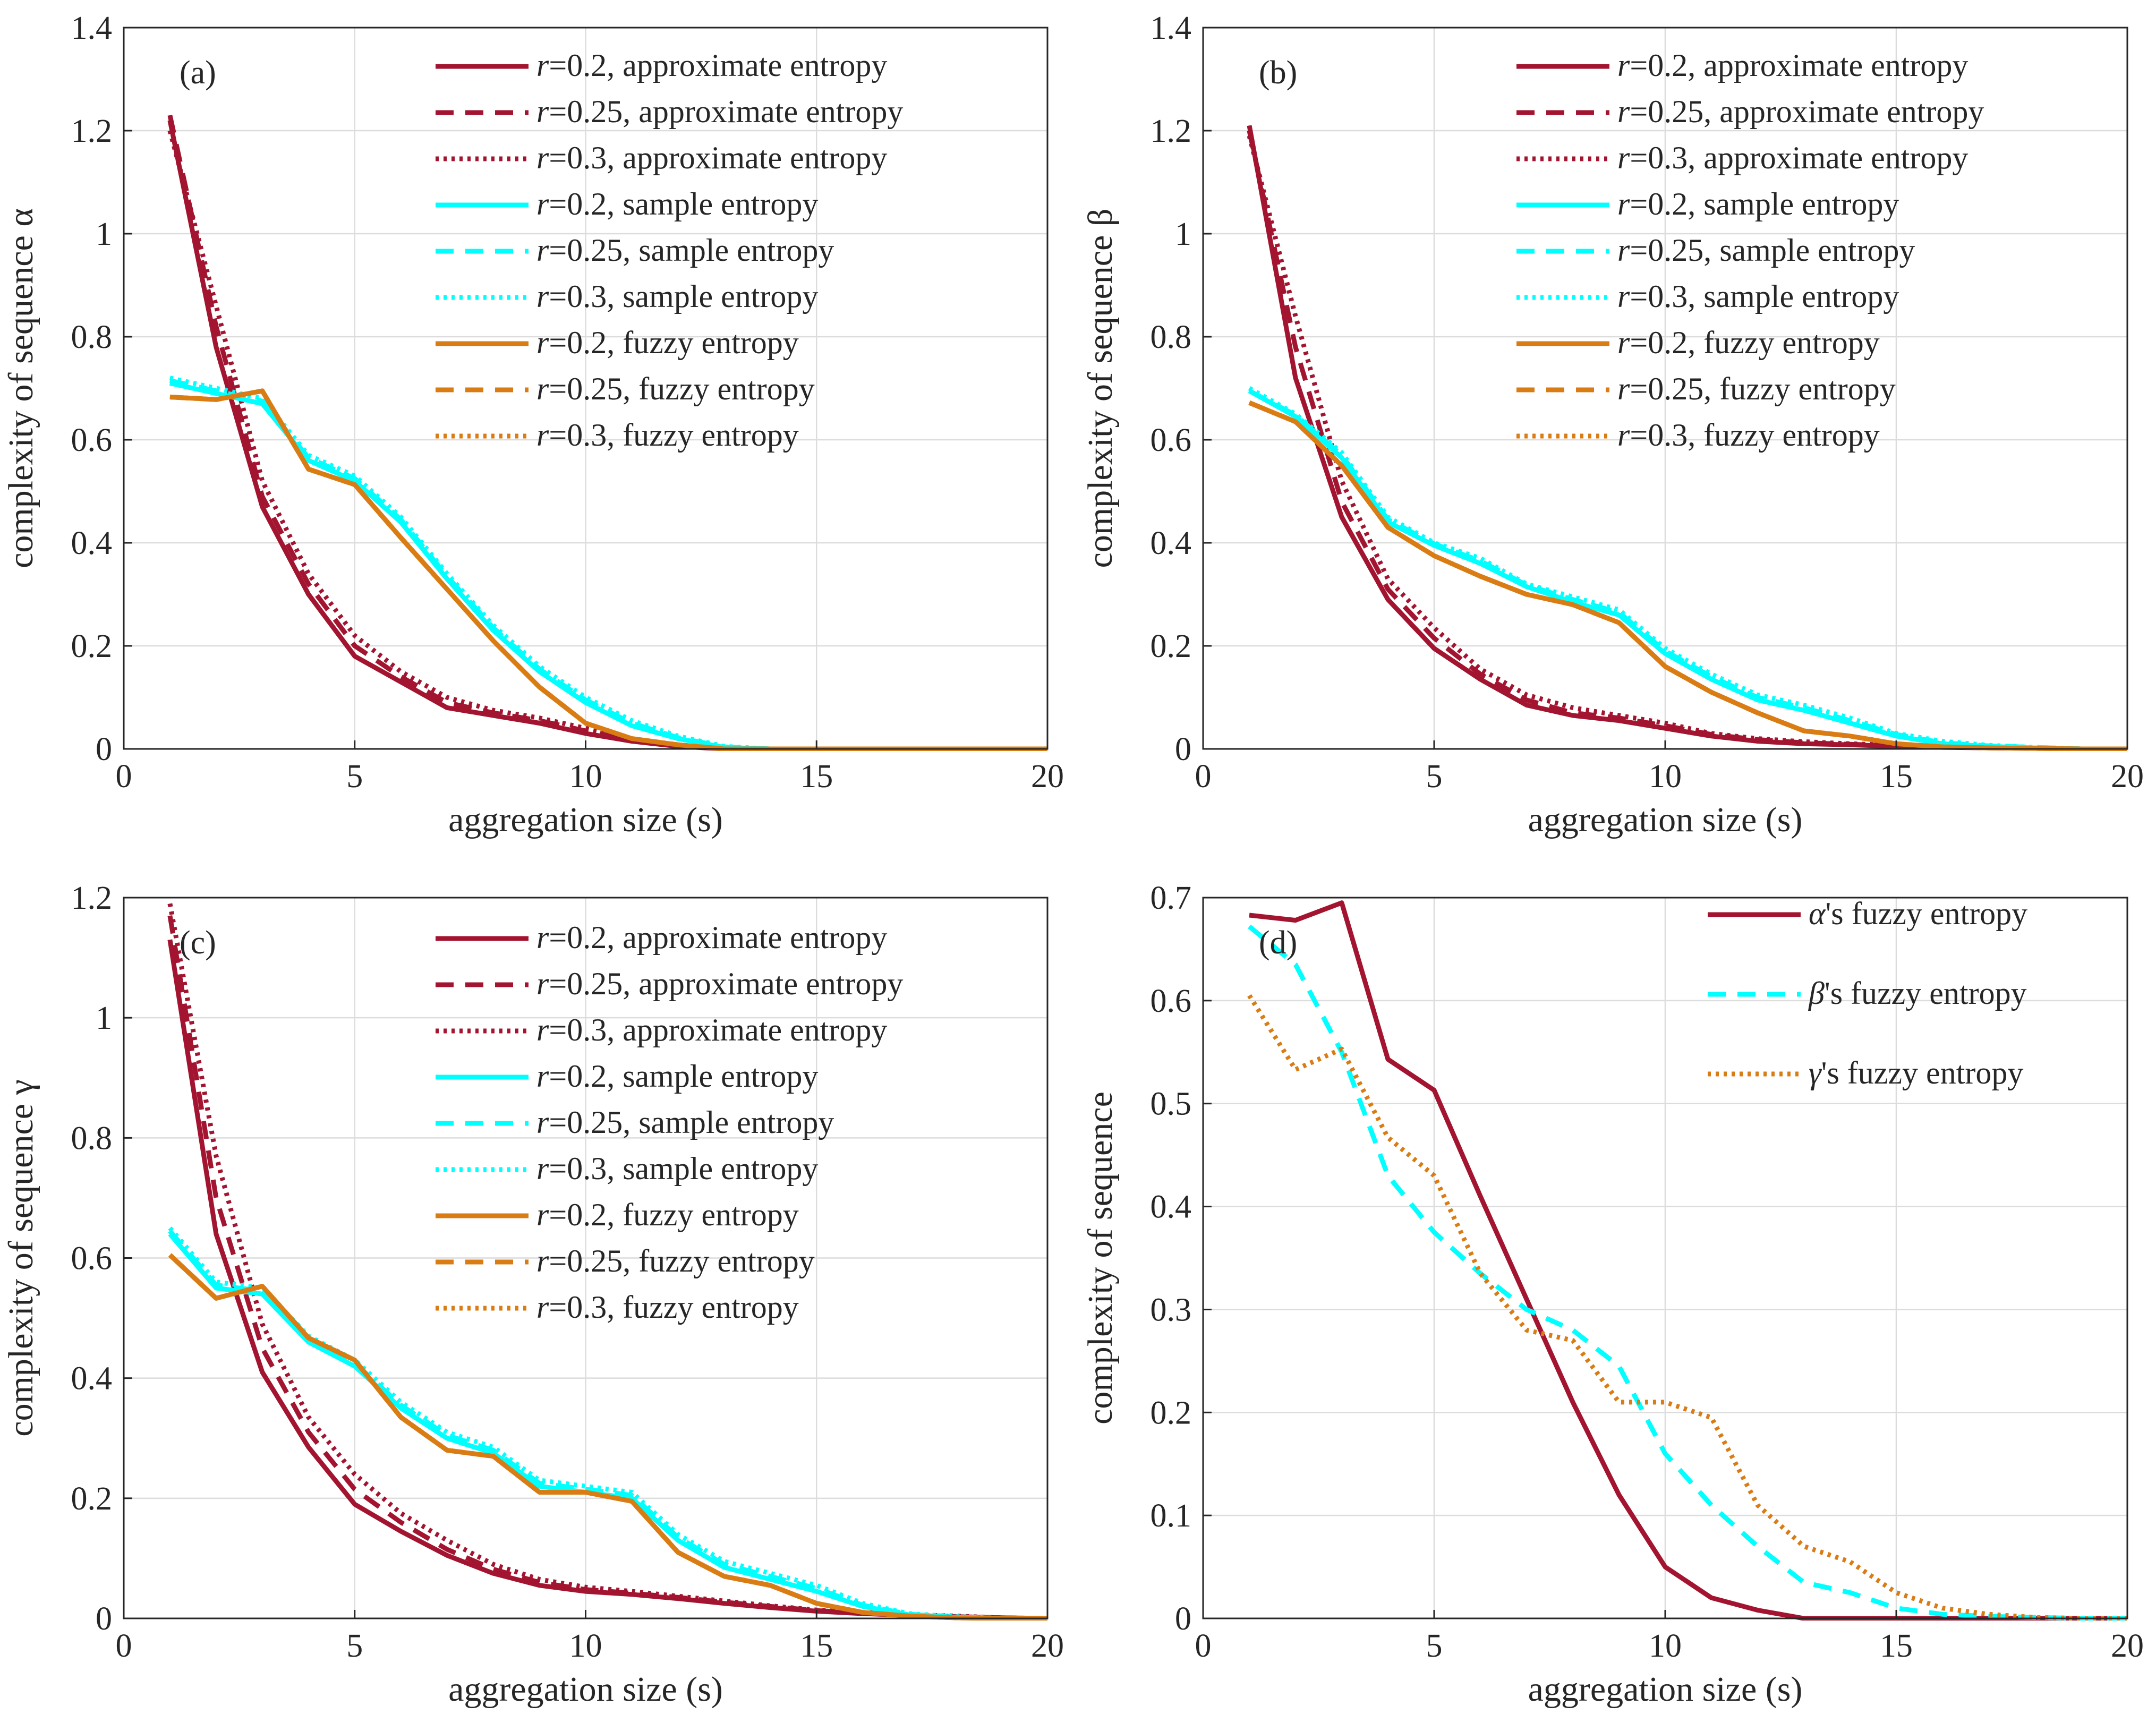 This screenshot has width=2156, height=1731. Describe the element at coordinates (1171, 1104) in the screenshot. I see `y-tick-label: 0.5` at that location.